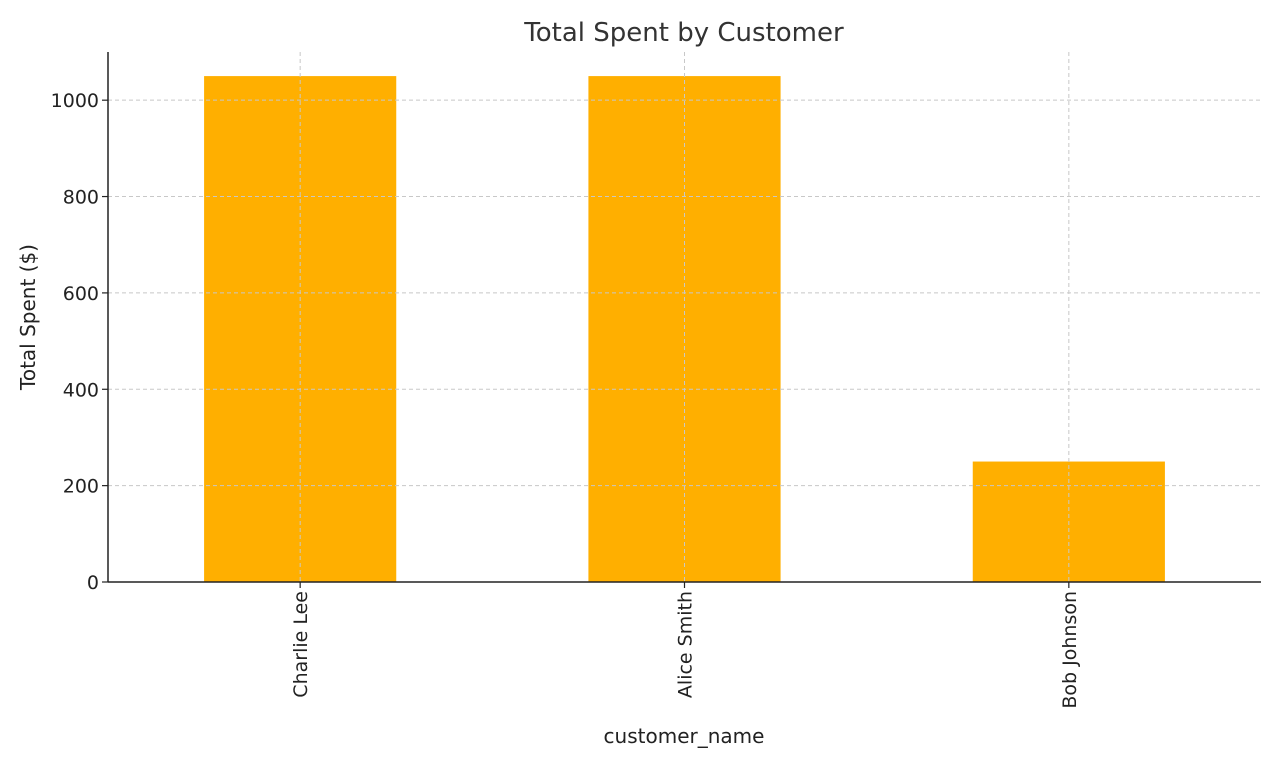 The width and height of the screenshot is (1280, 768). What do you see at coordinates (81, 390) in the screenshot?
I see `y-tick-label: 400` at bounding box center [81, 390].